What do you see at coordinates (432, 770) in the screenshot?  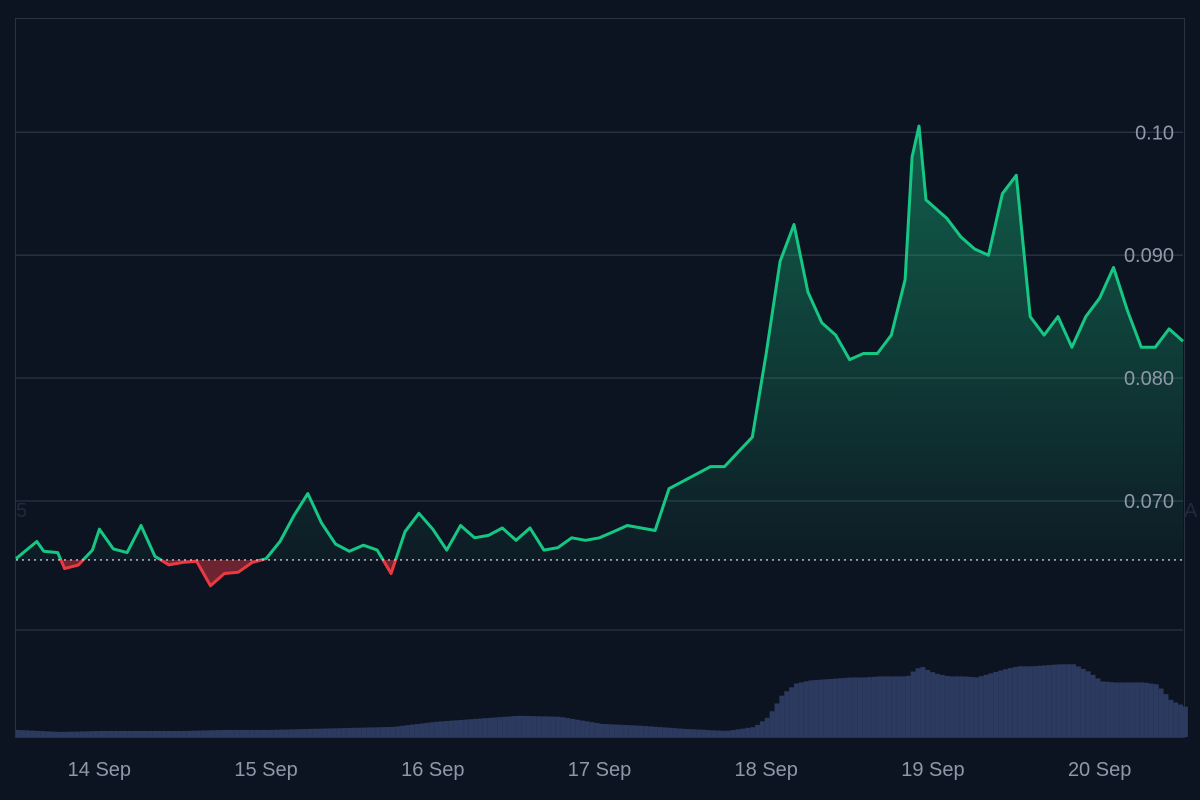 I see `x-tick-label: 16 Sep` at bounding box center [432, 770].